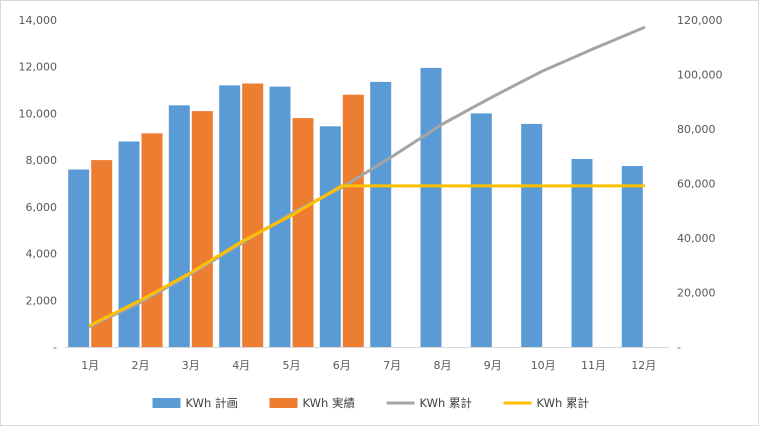  I want to click on x-tick-label: 1月, so click(90, 365).